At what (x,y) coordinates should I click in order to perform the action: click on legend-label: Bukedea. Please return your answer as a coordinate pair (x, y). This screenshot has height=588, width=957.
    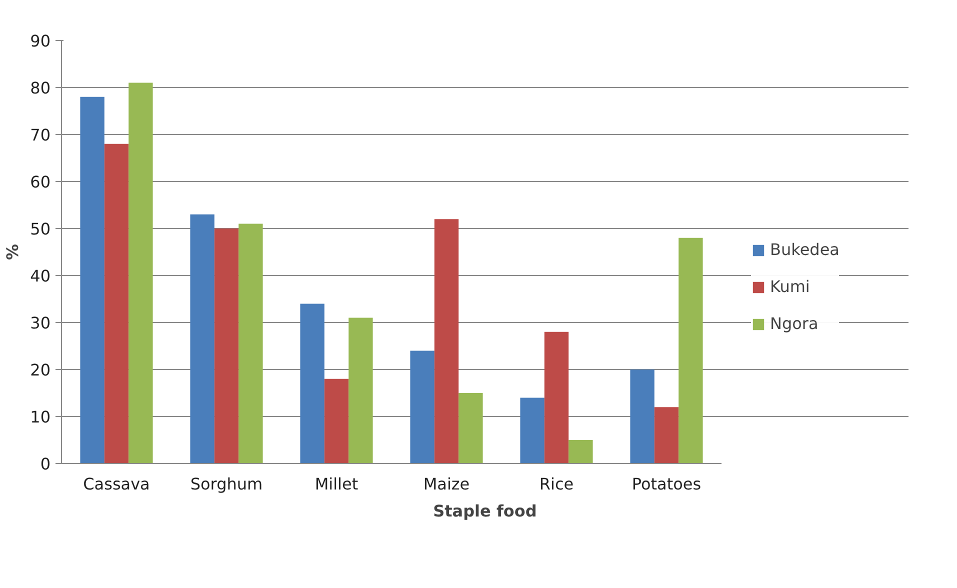
    Looking at the image, I should click on (805, 249).